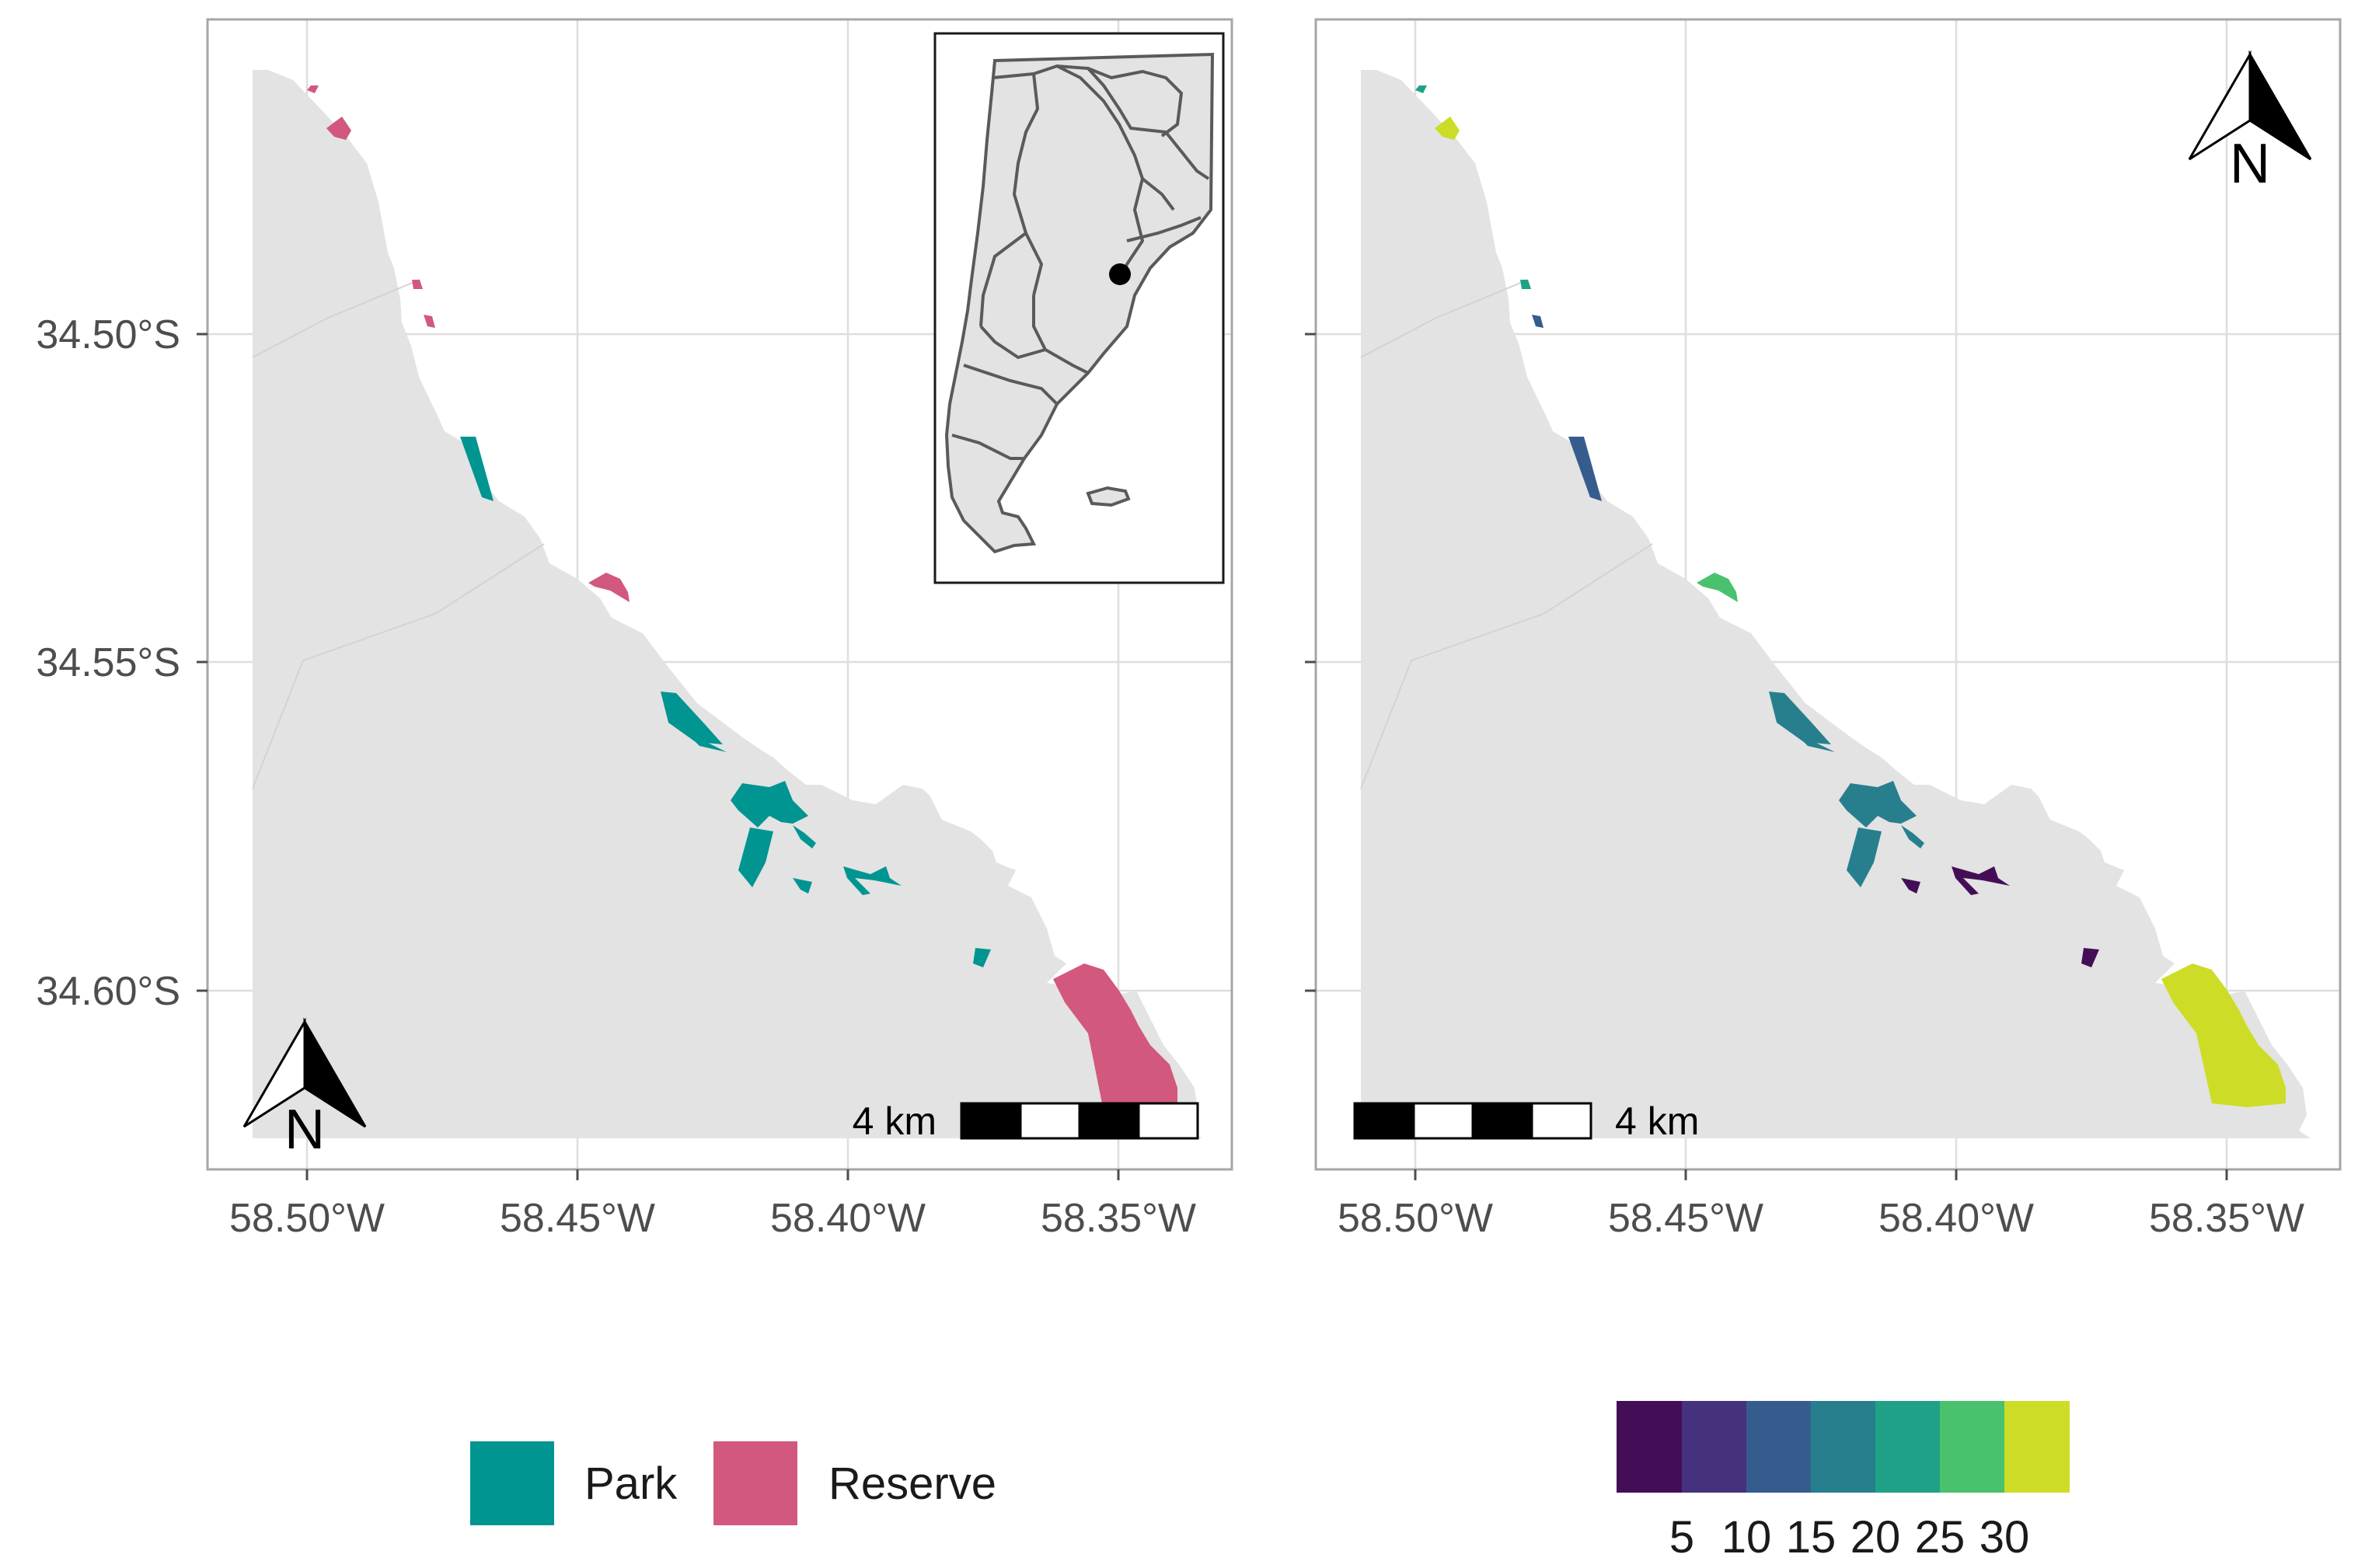 This screenshot has width=2358, height=1568. What do you see at coordinates (1811, 1537) in the screenshot?
I see `colorbar-tick-label: 15` at bounding box center [1811, 1537].